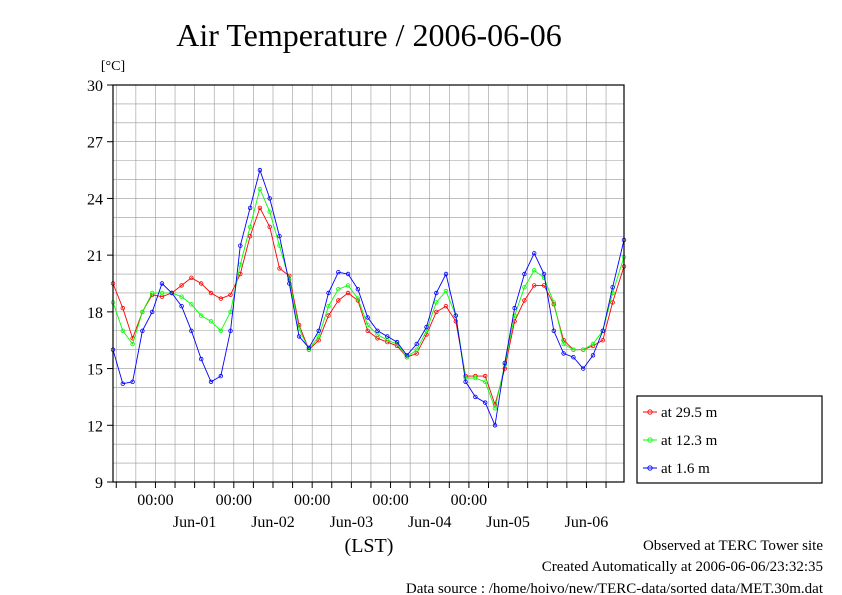 Image resolution: width=842 pixels, height=595 pixels. I want to click on x-date-label: Jun-01, so click(195, 522).